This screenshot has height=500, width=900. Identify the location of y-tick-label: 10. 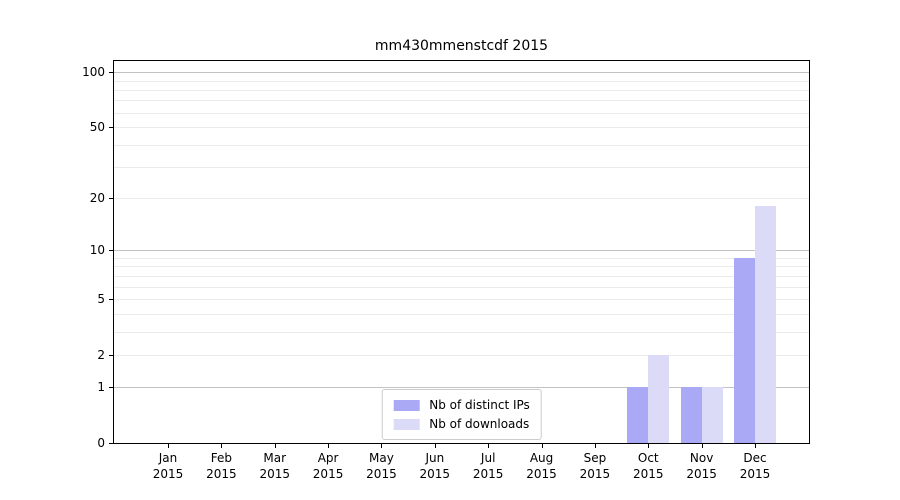
(97, 250).